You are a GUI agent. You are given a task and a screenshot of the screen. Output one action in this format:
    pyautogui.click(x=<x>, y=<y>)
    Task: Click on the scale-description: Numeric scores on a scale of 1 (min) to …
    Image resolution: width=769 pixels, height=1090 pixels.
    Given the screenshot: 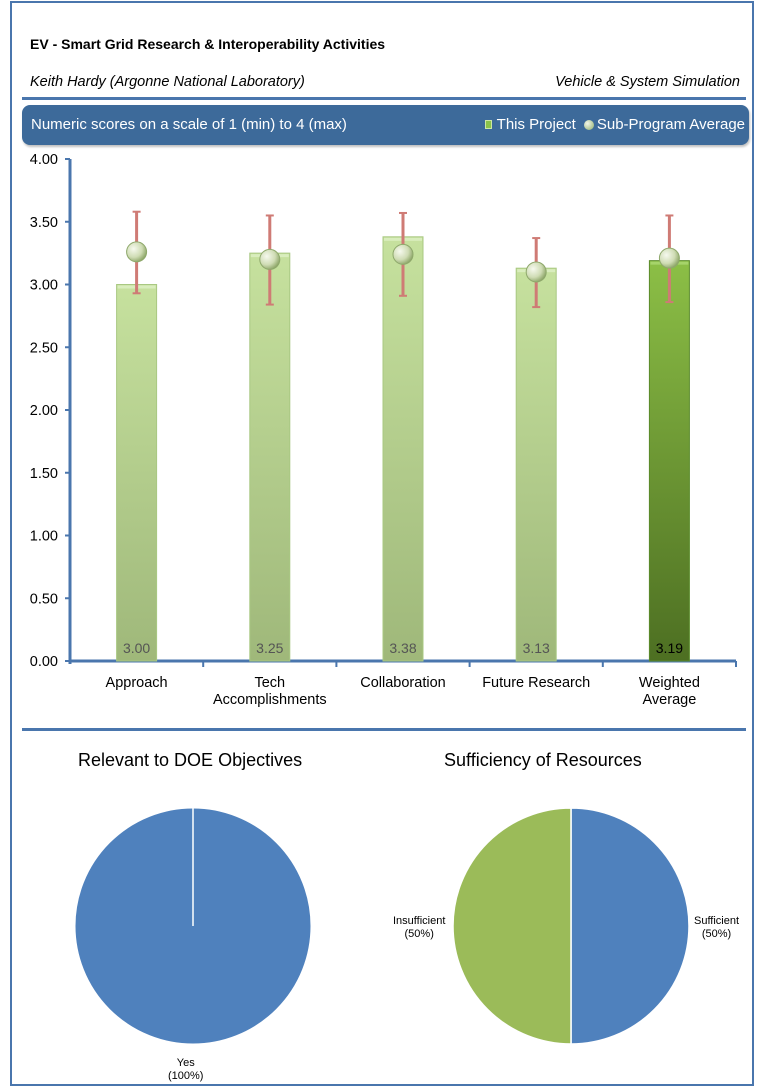 What is the action you would take?
    pyautogui.click(x=189, y=124)
    